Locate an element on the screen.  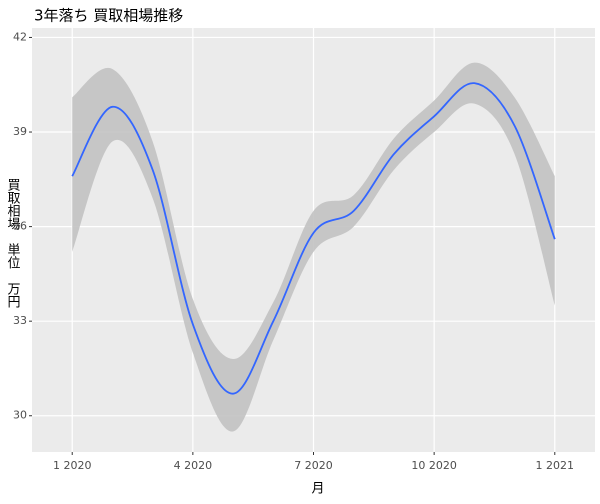
y-tick-label: 42 is located at coordinates (20, 36).